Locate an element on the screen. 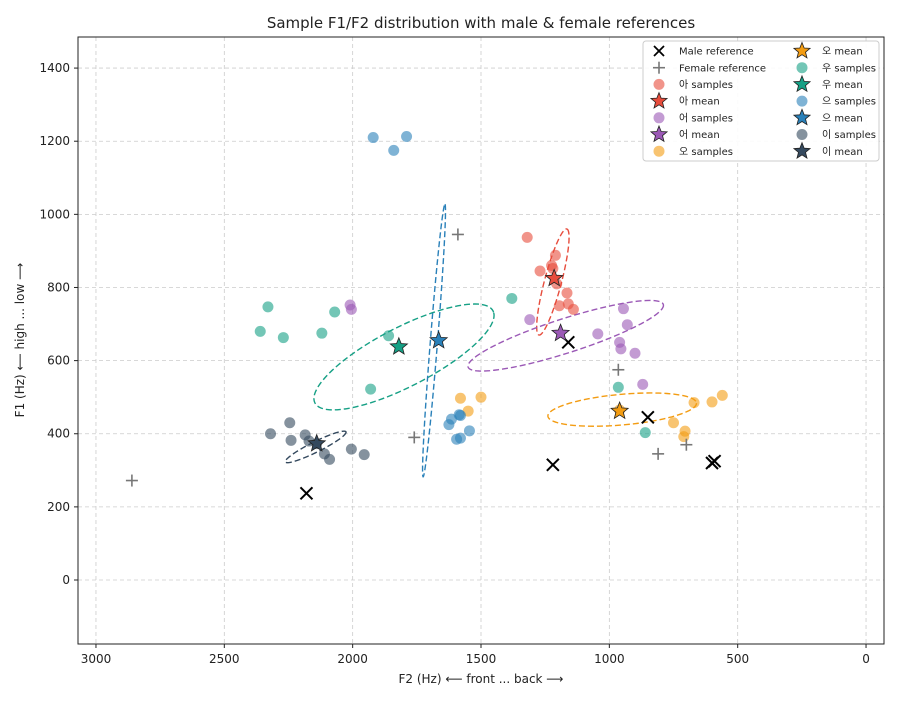  legend-marker-x-stroke-b is located at coordinates (659, 51).